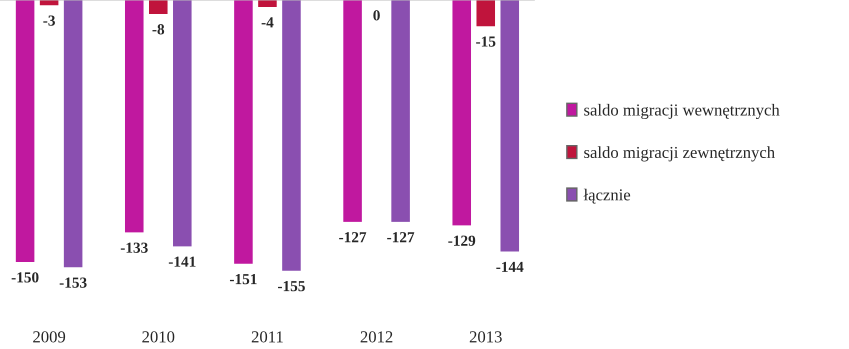 The image size is (849, 349). Describe the element at coordinates (49, 336) in the screenshot. I see `x-tick-label: 2009` at that location.